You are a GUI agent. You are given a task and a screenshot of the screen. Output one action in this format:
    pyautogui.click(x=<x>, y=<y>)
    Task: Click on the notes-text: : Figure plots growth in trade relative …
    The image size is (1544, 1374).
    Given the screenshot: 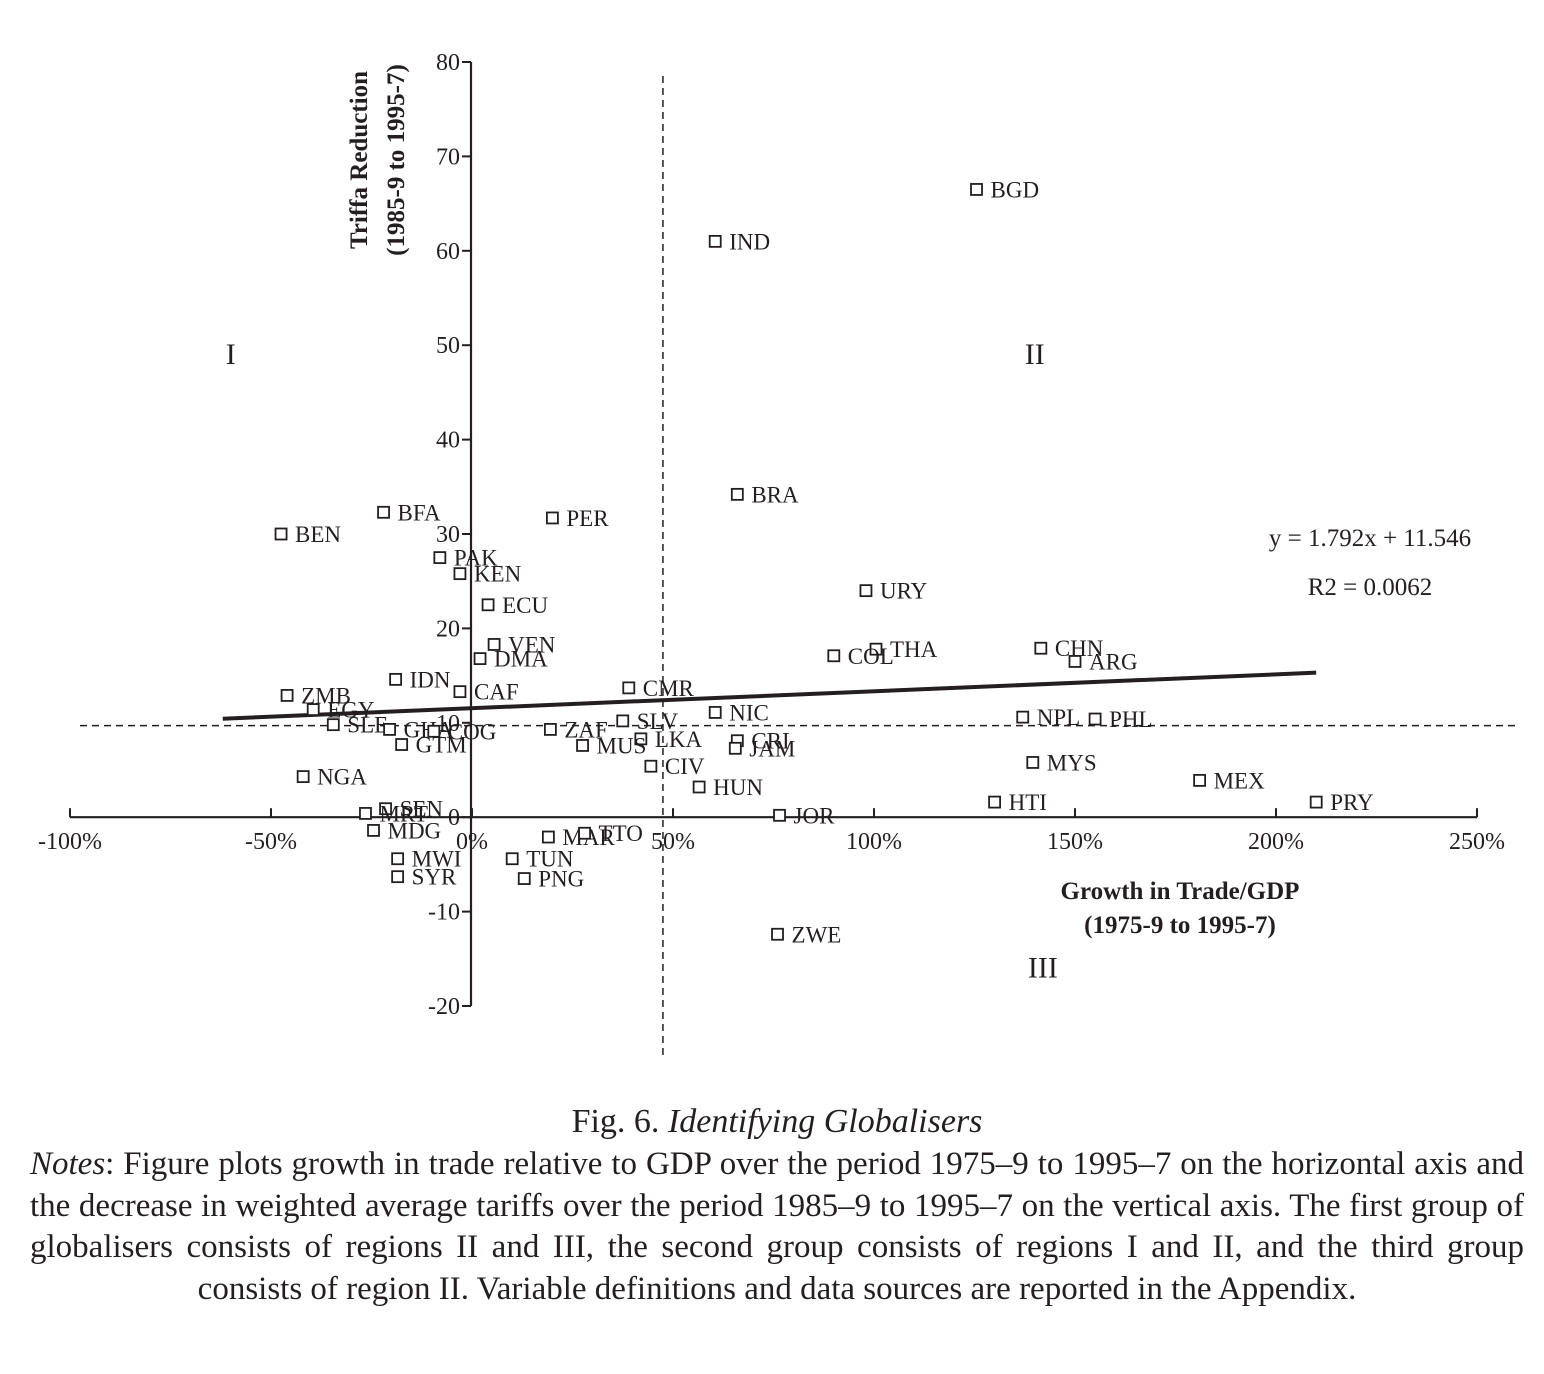 What is the action you would take?
    pyautogui.click(x=777, y=1226)
    